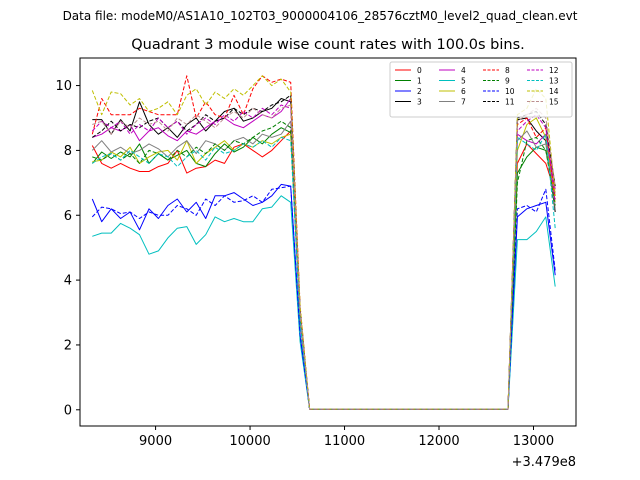 The height and width of the screenshot is (480, 640). I want to click on legend-label-9: 9, so click(507, 80).